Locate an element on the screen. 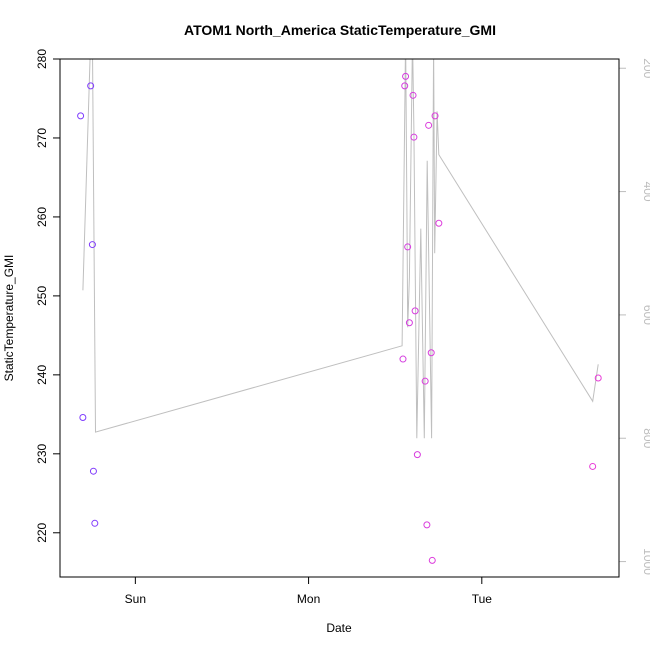 Image resolution: width=650 pixels, height=650 pixels. y-tick-label: 240 is located at coordinates (42, 375).